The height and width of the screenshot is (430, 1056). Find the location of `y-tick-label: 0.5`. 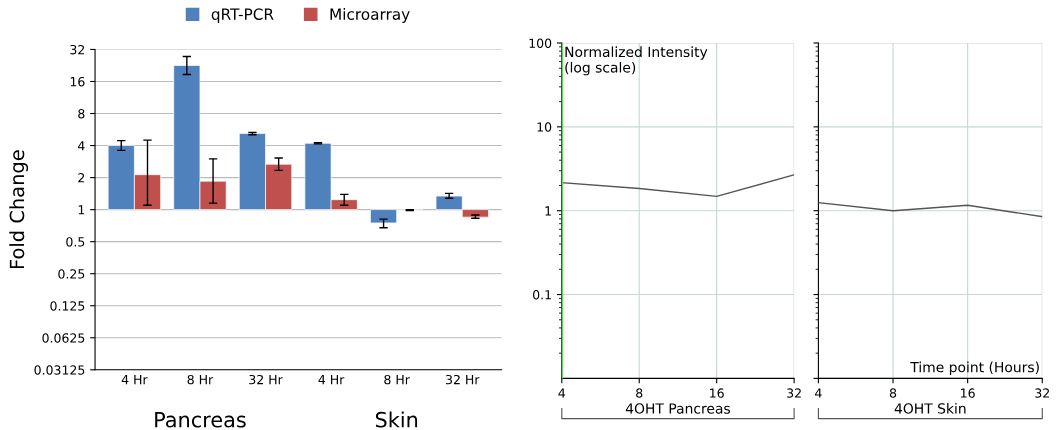

y-tick-label: 0.5 is located at coordinates (75, 242).